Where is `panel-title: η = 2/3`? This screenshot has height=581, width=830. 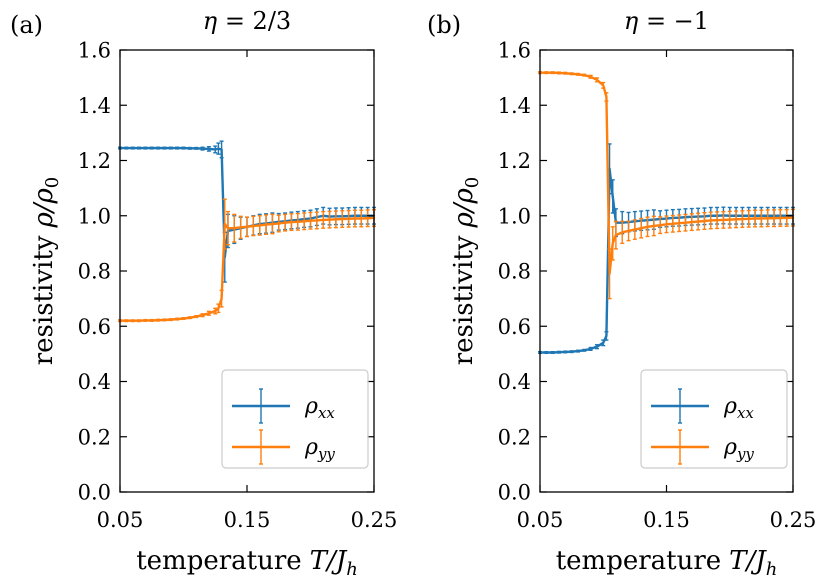
panel-title: η = 2/3 is located at coordinates (247, 21).